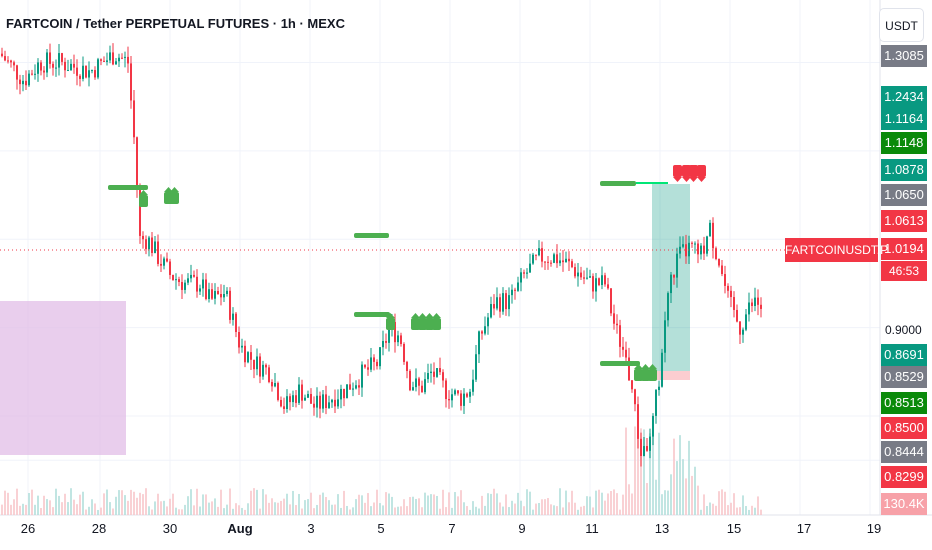  What do you see at coordinates (63, 378) in the screenshot?
I see `purple-zone` at bounding box center [63, 378].